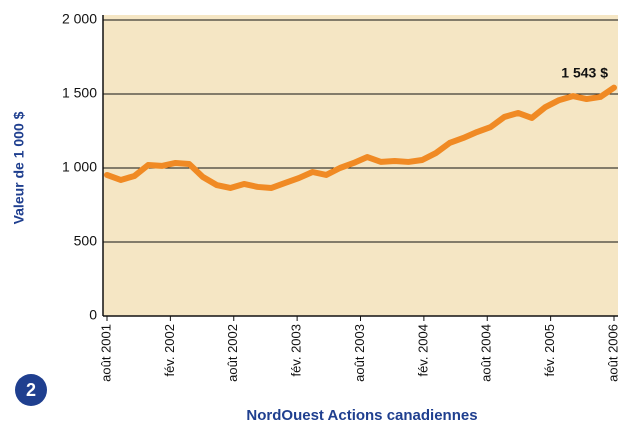  Describe the element at coordinates (86, 241) in the screenshot. I see `y-tick-label: 500` at that location.